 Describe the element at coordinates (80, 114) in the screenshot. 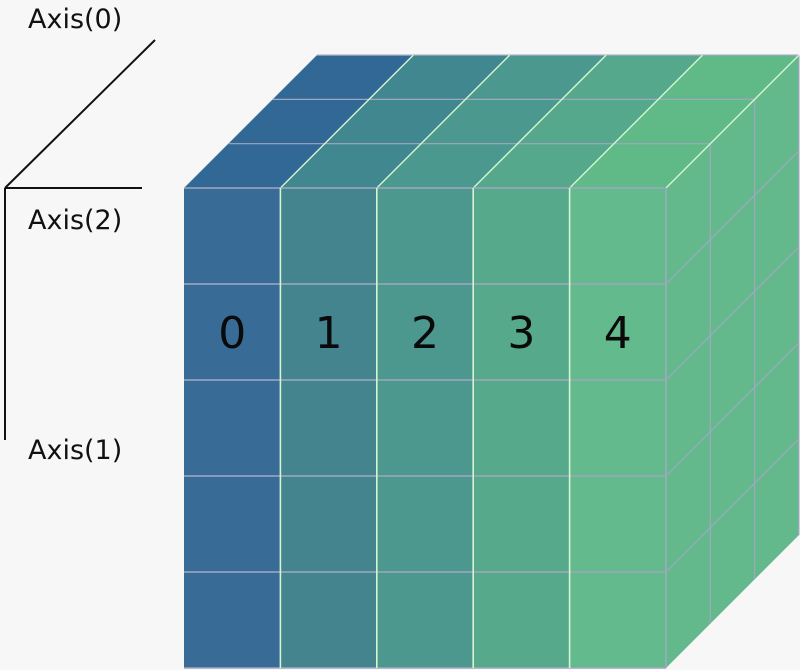

I see `axis0-line` at that location.